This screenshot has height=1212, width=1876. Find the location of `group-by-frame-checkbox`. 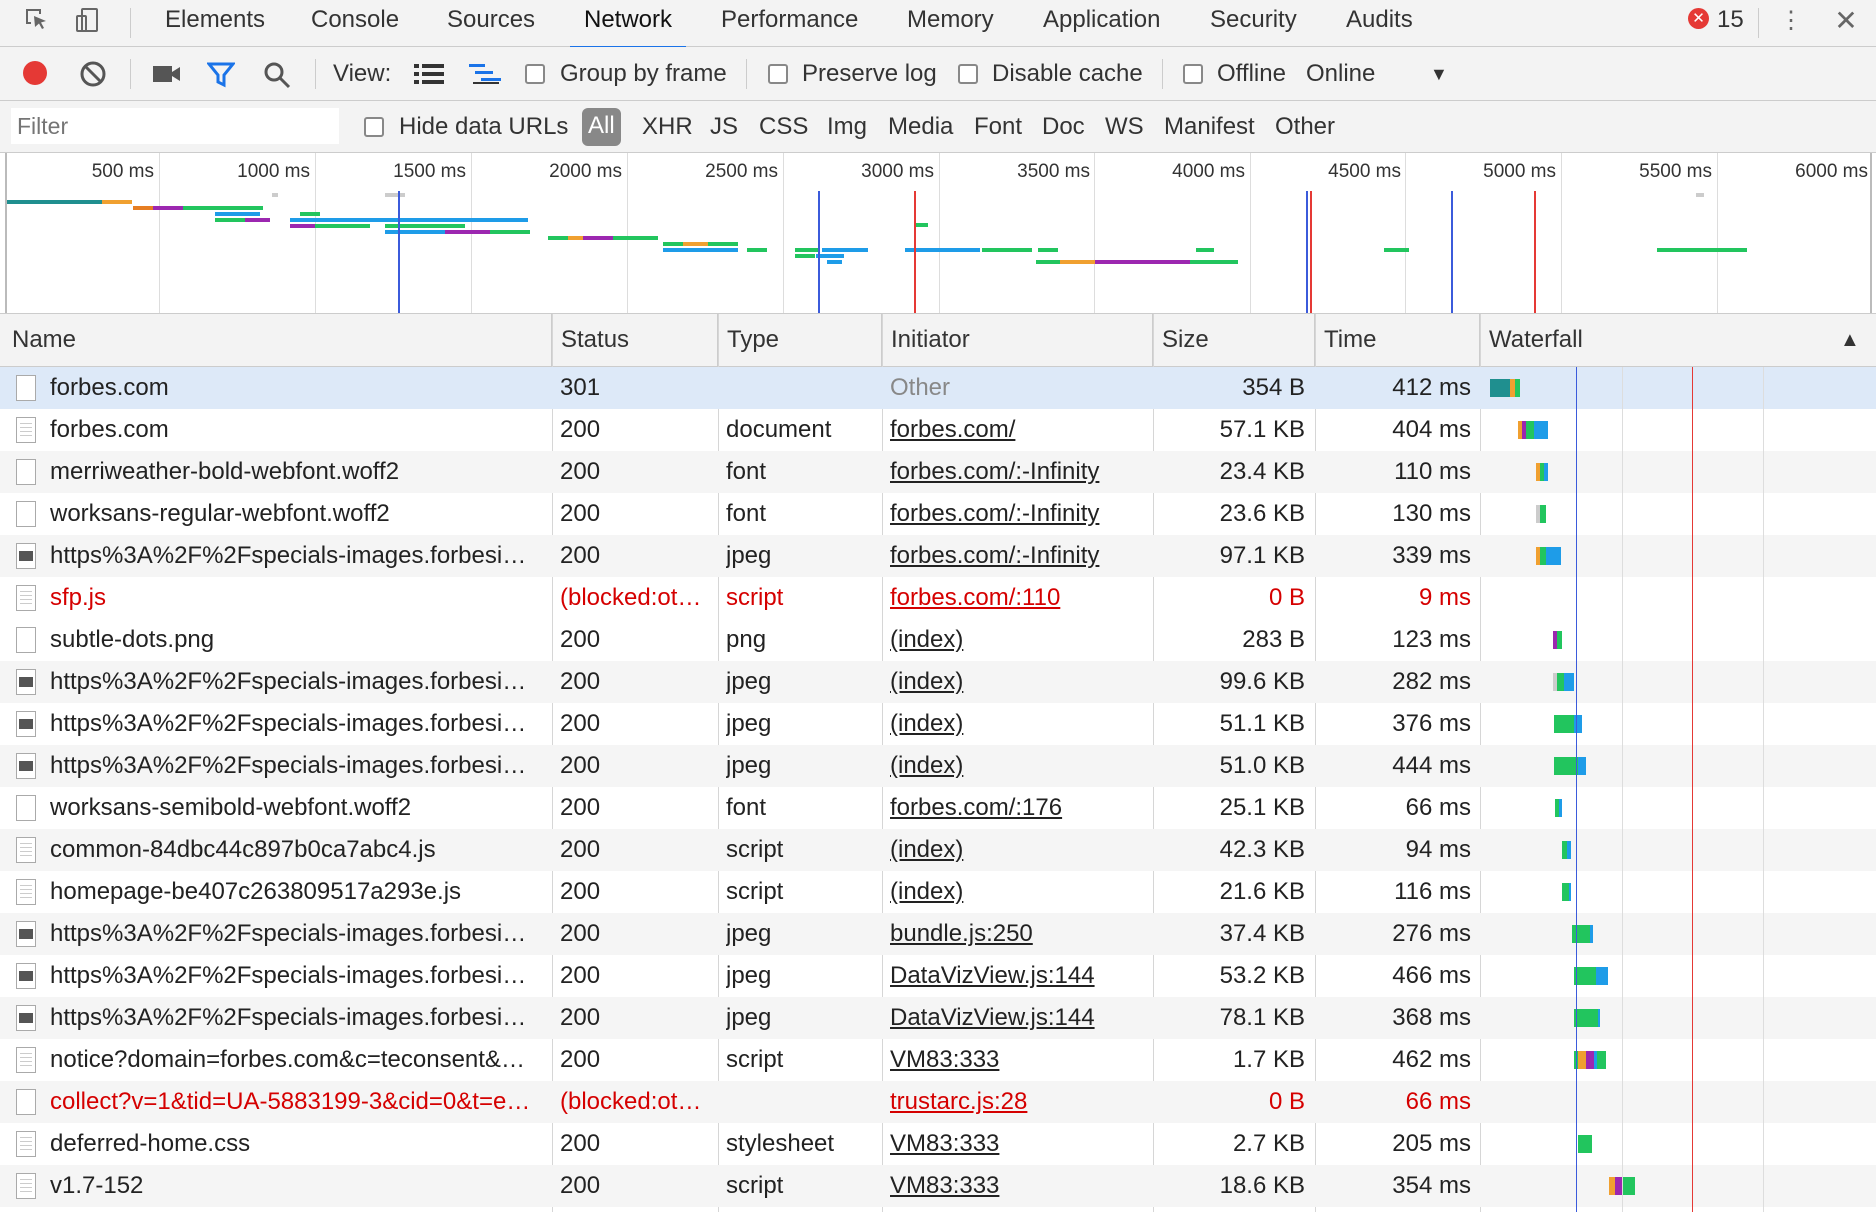

group-by-frame-checkbox is located at coordinates (535, 74).